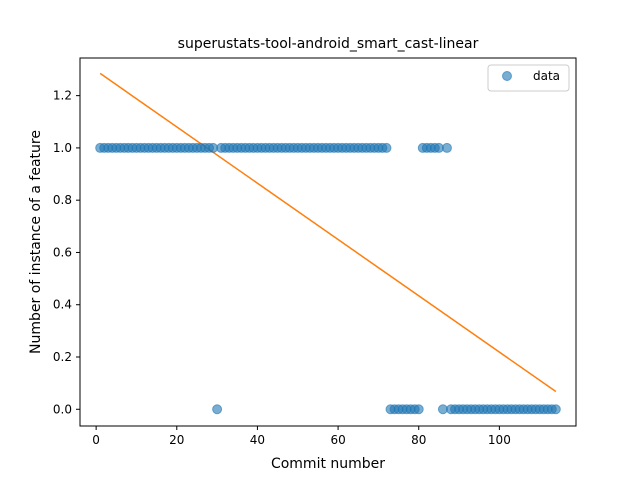 The image size is (640, 480). Describe the element at coordinates (546, 76) in the screenshot. I see `legend-label-data: data` at that location.